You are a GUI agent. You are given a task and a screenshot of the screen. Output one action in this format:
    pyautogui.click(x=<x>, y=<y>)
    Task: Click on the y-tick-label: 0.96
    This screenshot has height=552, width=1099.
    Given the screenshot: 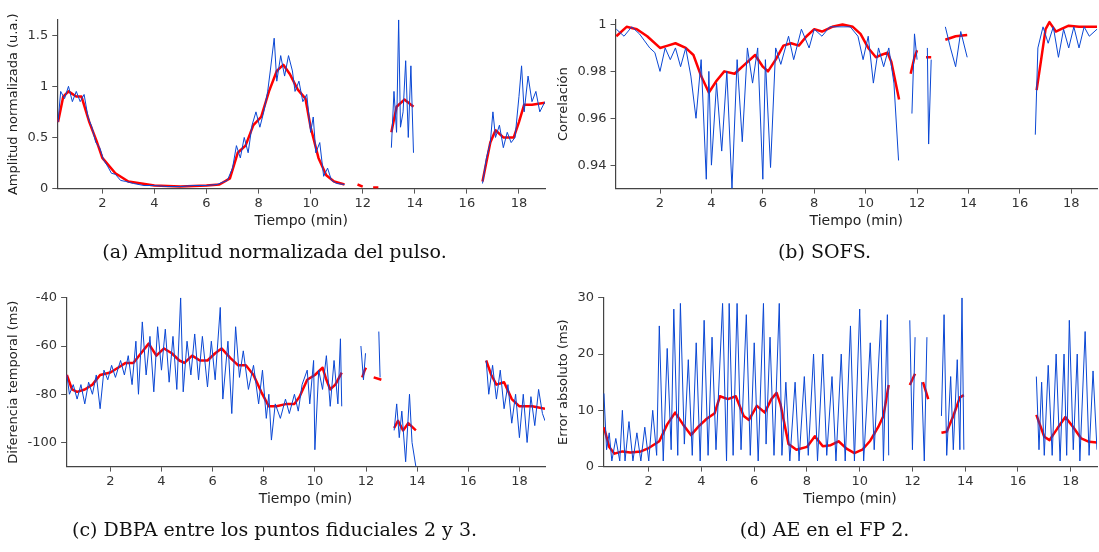 What is the action you would take?
    pyautogui.click(x=592, y=117)
    